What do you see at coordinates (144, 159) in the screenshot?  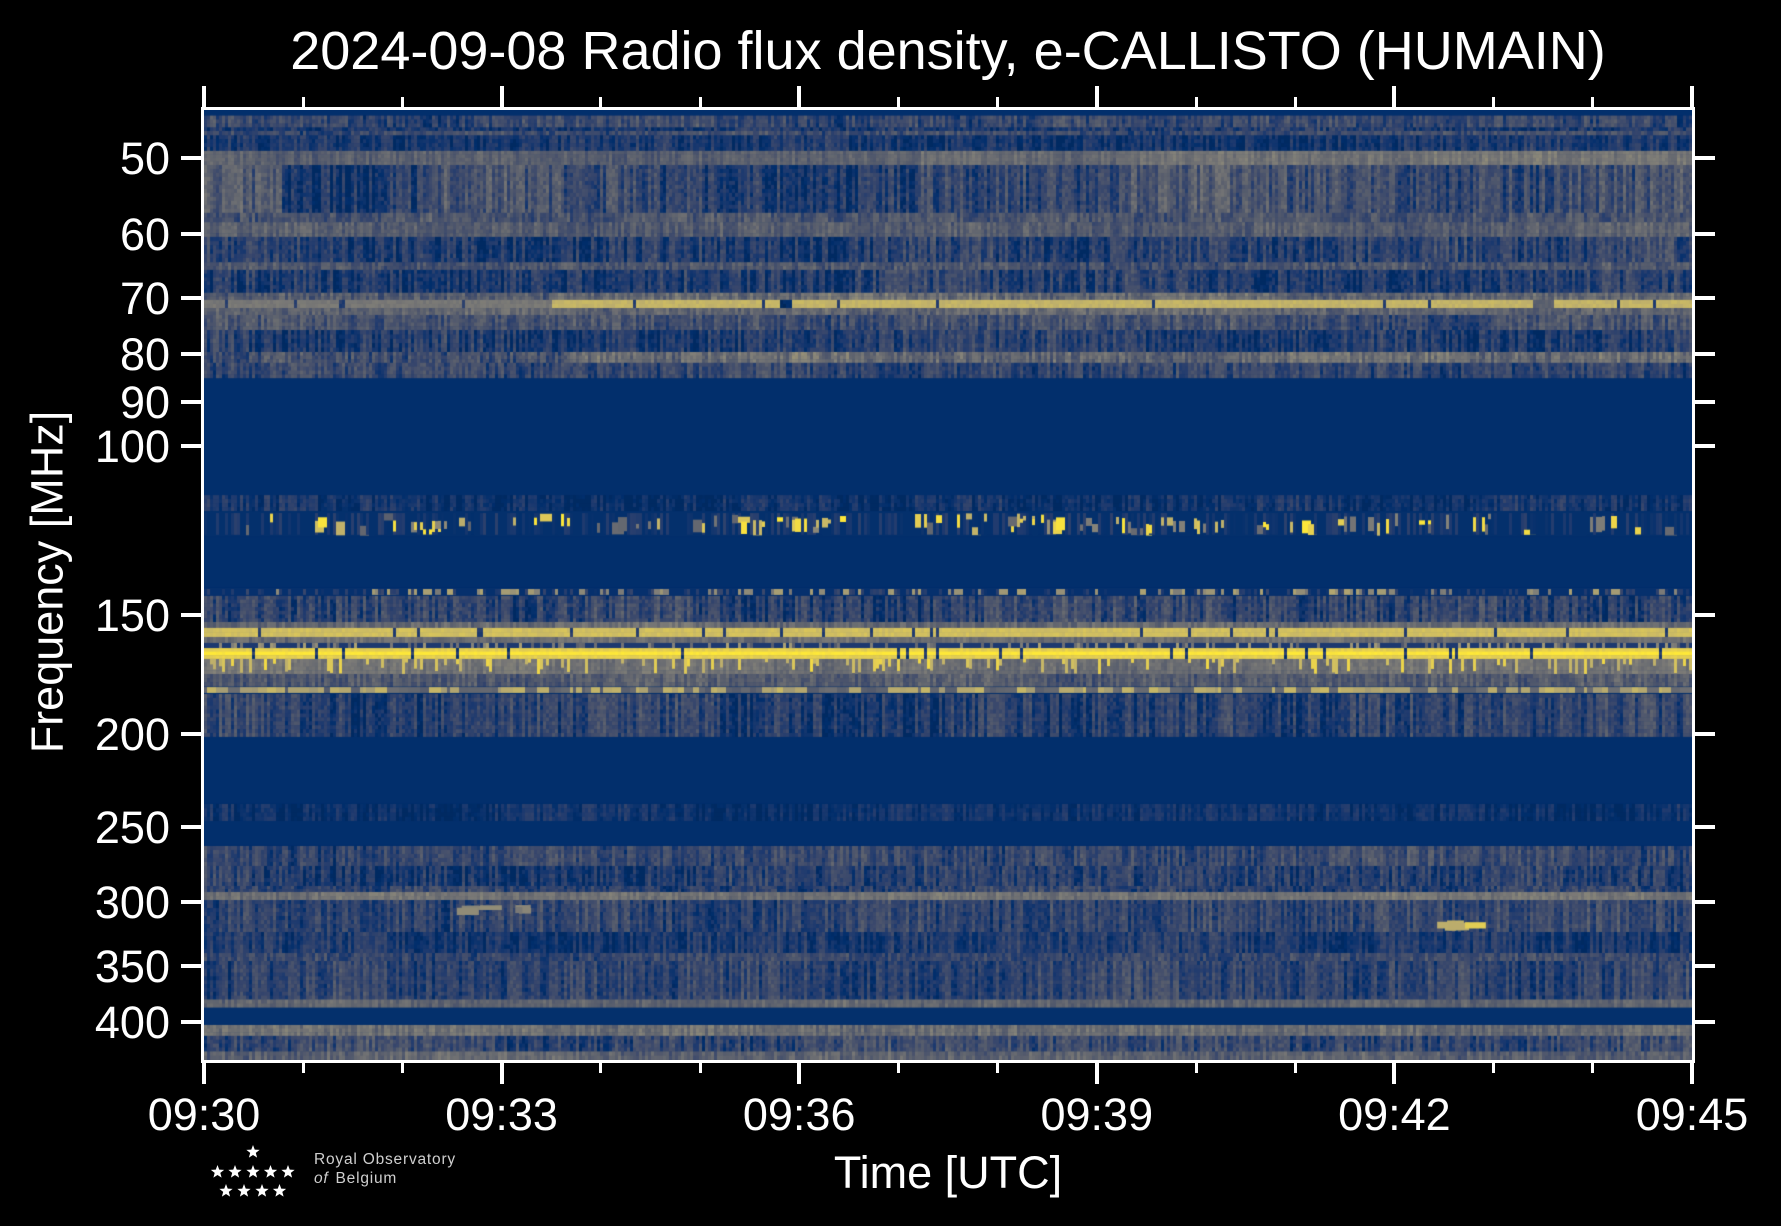 I see `y-tick-label: 50` at bounding box center [144, 159].